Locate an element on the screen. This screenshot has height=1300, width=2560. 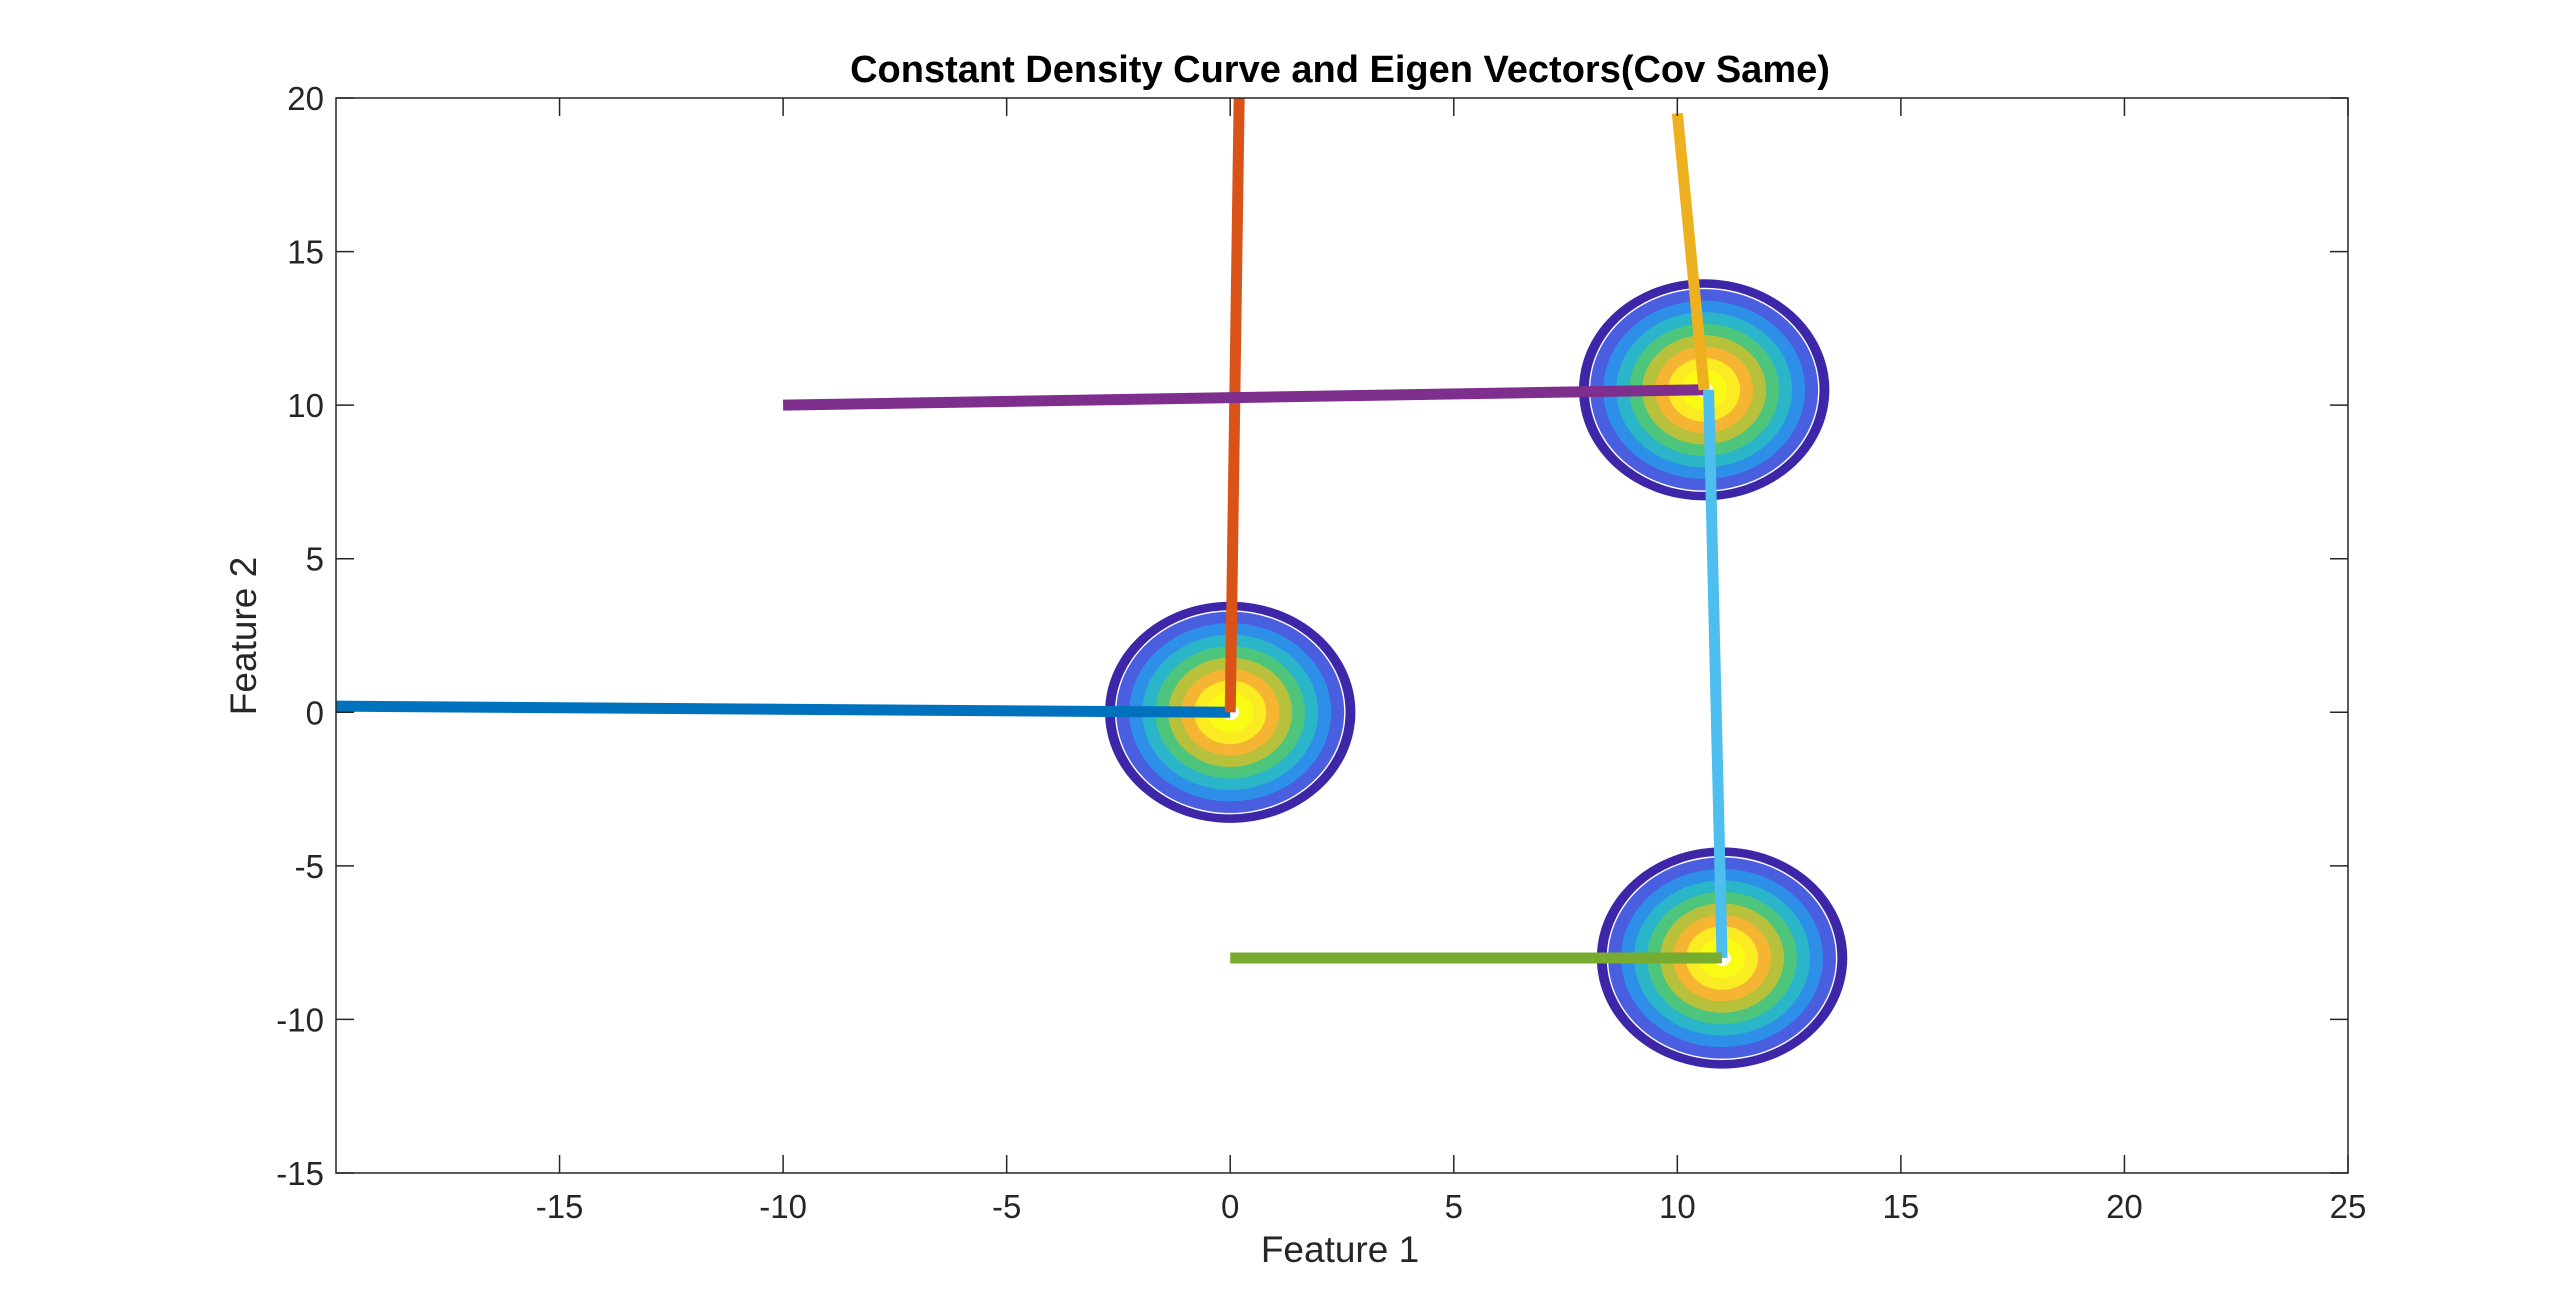
x-tick-label: 20 is located at coordinates (2124, 1206).